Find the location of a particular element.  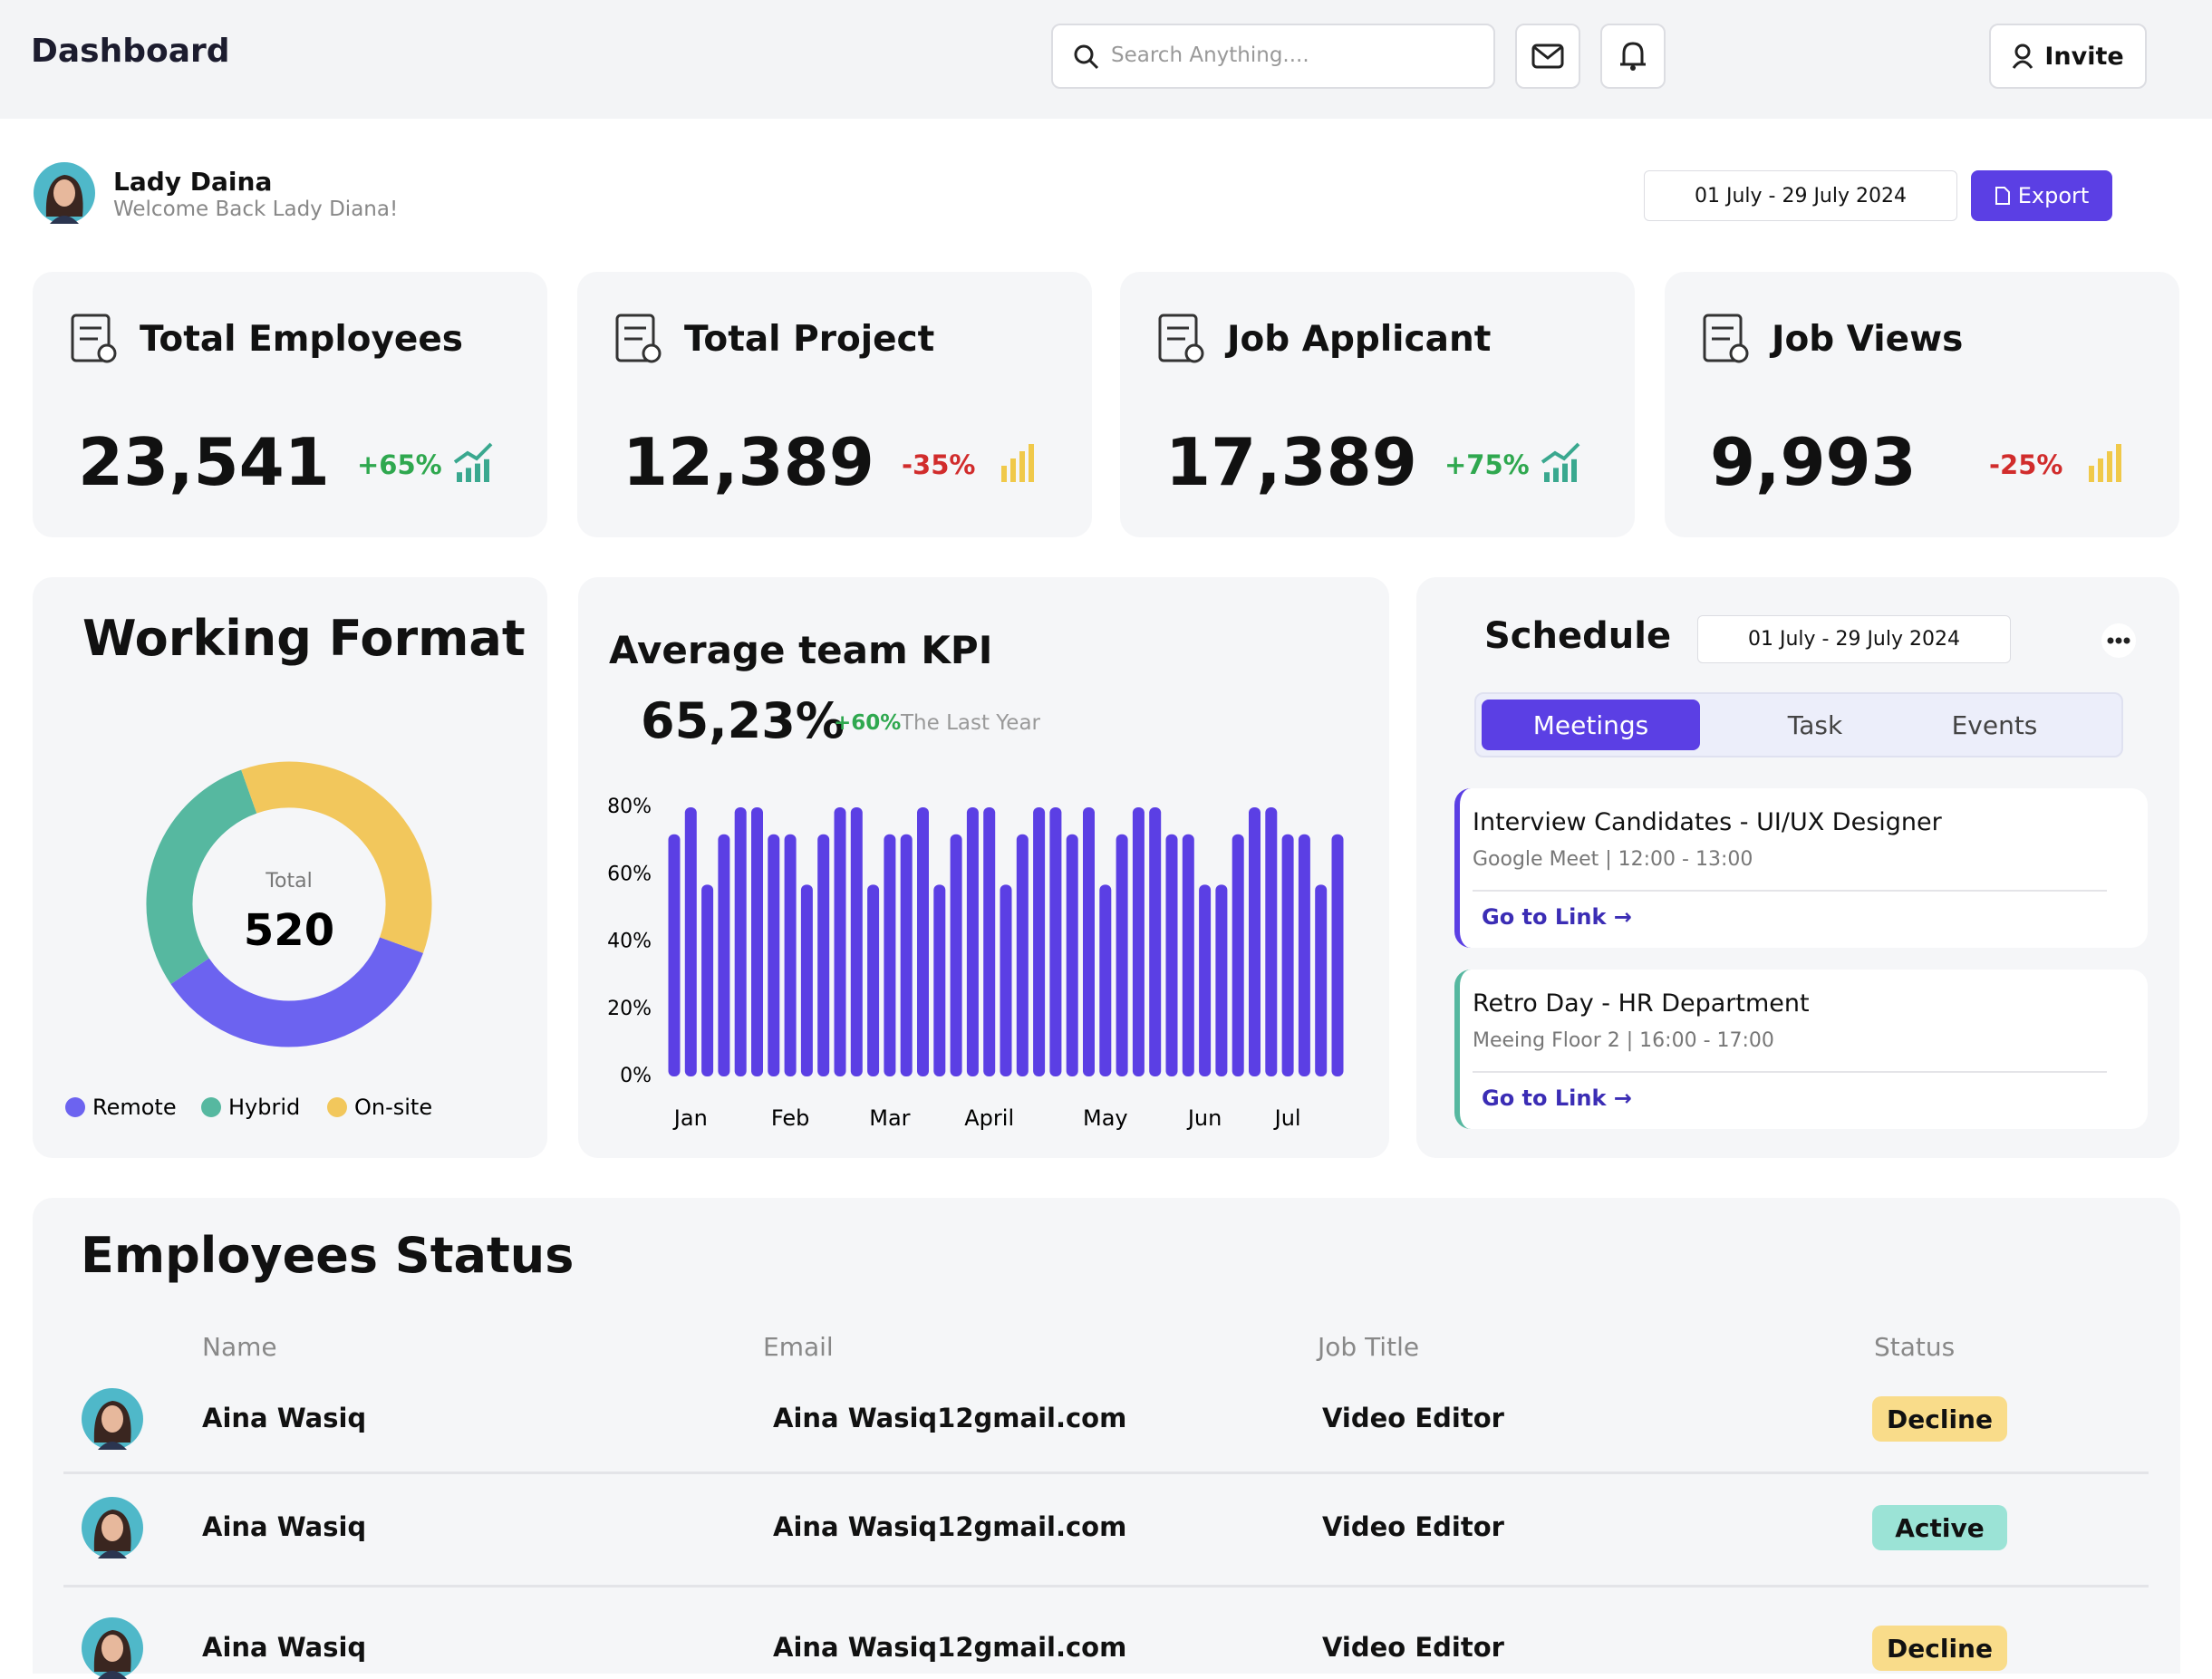

invite-button: Invite is located at coordinates (2068, 56).